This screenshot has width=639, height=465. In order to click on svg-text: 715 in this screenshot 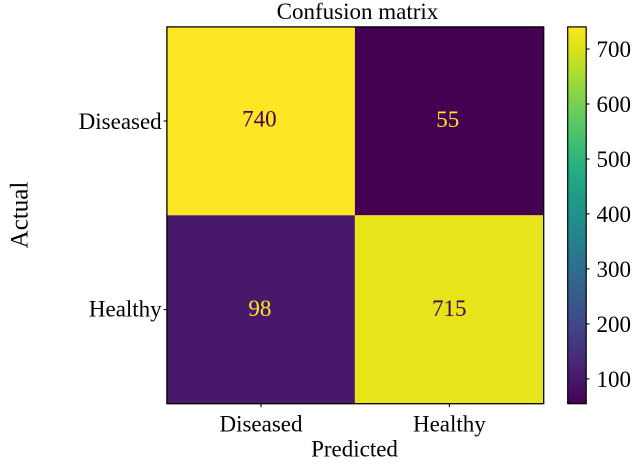, I will do `click(449, 308)`.